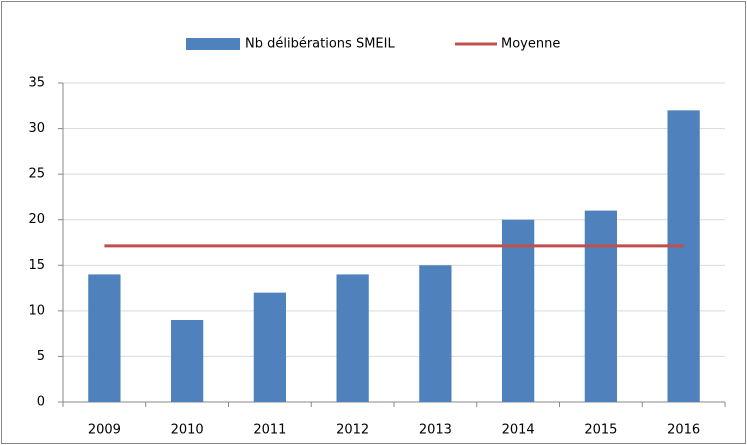  What do you see at coordinates (36, 83) in the screenshot?
I see `y-tick-label: 35` at bounding box center [36, 83].